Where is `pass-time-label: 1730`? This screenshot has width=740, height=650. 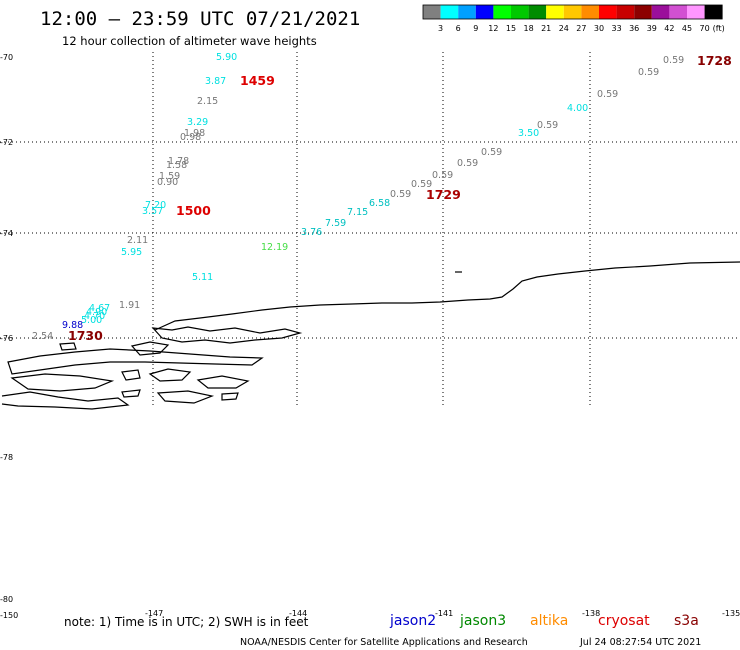
pass-time-label: 1730 is located at coordinates (85, 335).